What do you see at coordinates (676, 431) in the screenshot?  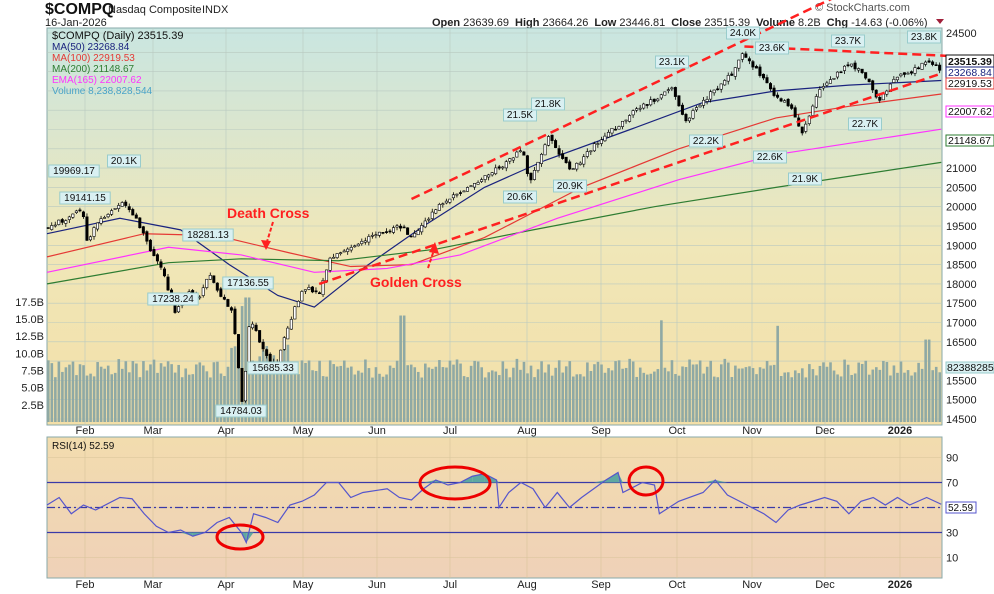 I see `month-label: Oct` at bounding box center [676, 431].